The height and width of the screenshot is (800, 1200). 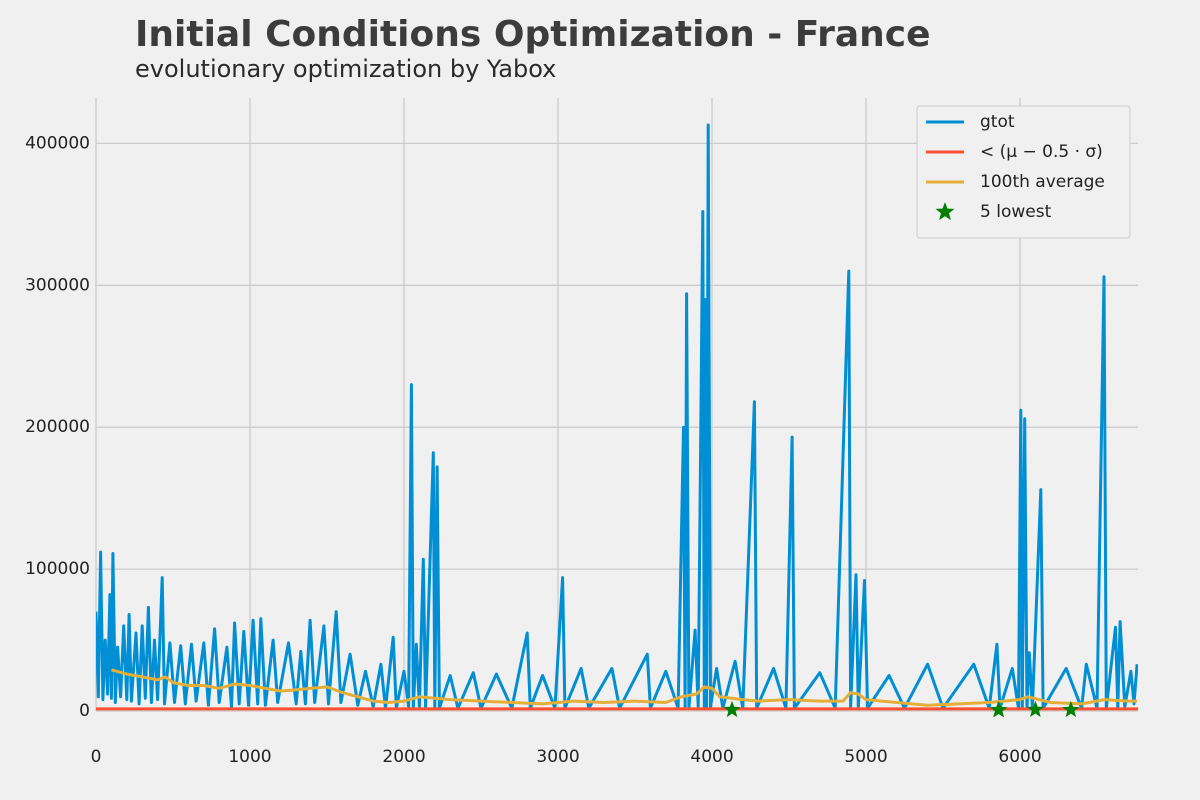 I want to click on series-line, so click(x=624, y=687).